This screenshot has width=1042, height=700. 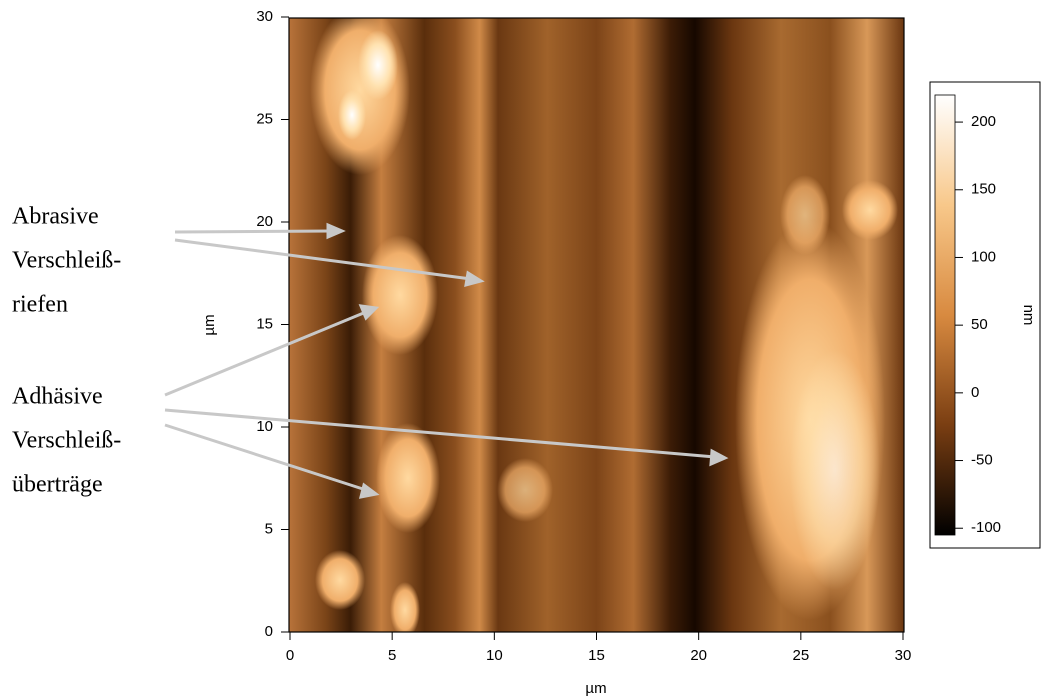 I want to click on y-tick-label: 5, so click(x=269, y=528).